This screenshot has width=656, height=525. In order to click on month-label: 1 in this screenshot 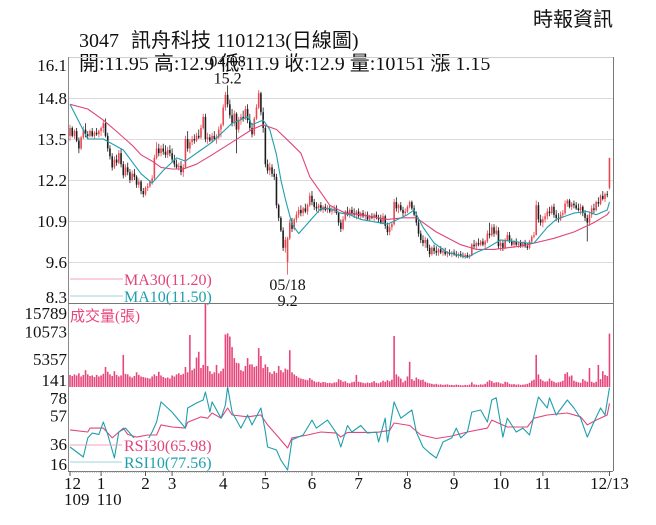, I will do `click(101, 483)`.